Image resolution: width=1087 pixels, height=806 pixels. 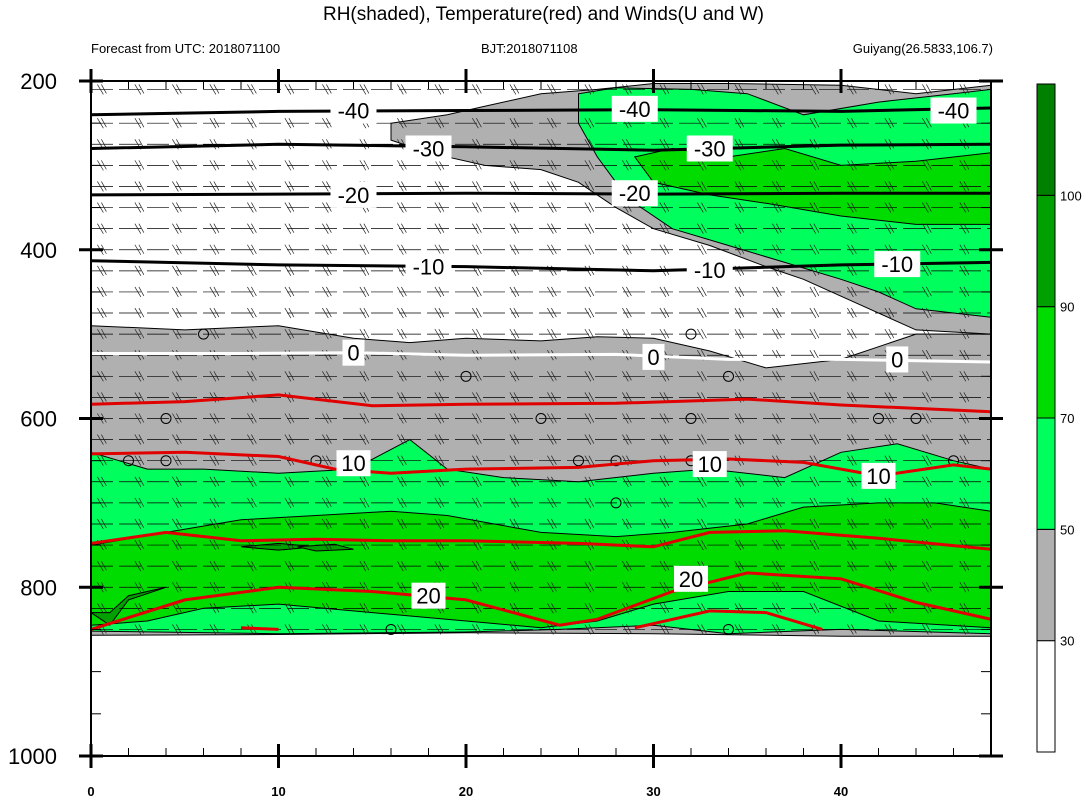 What do you see at coordinates (203, 334) in the screenshot?
I see `calm-wind-marker` at bounding box center [203, 334].